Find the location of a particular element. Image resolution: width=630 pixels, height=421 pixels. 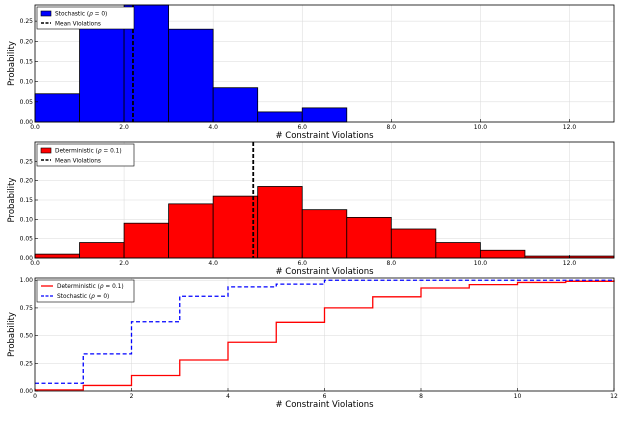

x-tick-label: 6 is located at coordinates (325, 396).